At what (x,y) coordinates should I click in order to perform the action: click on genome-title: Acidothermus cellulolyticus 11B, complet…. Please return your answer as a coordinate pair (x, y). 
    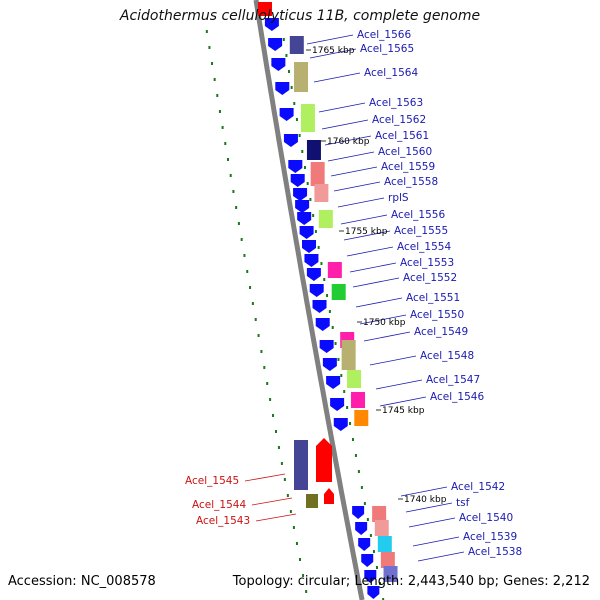
    Looking at the image, I should click on (300, 16).